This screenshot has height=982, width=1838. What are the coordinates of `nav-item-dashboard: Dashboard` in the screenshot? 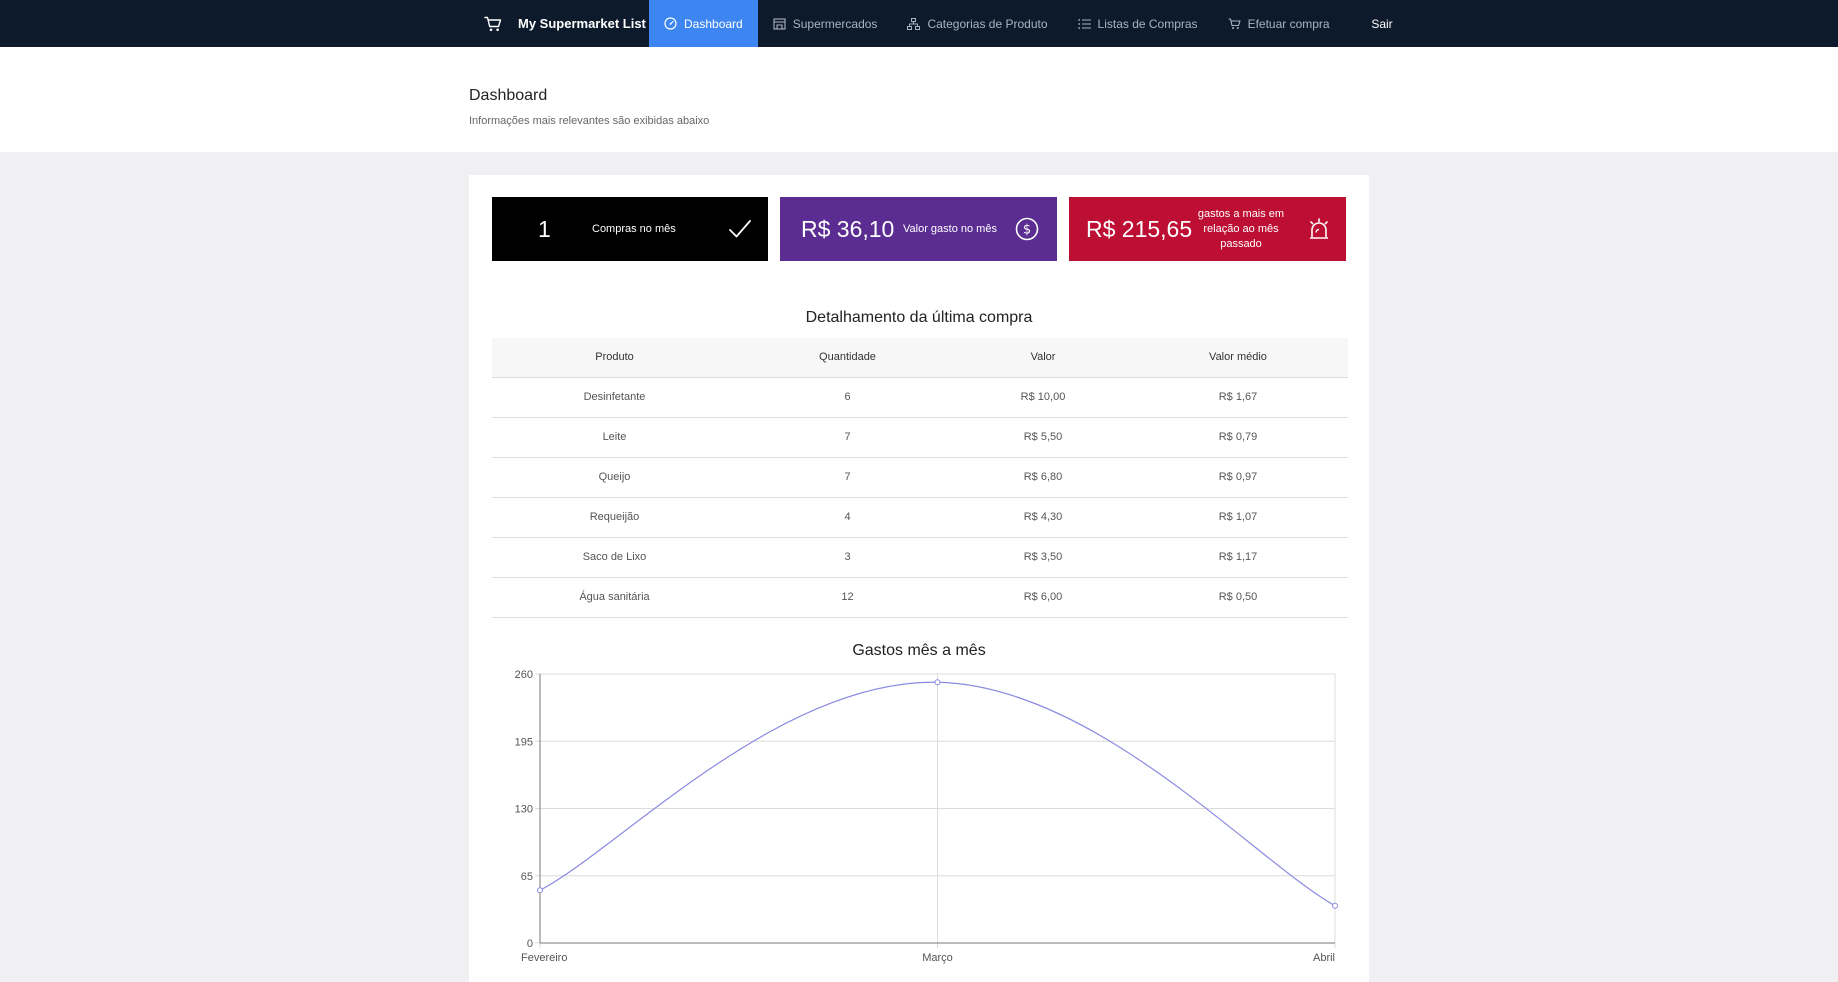 It's located at (703, 23).